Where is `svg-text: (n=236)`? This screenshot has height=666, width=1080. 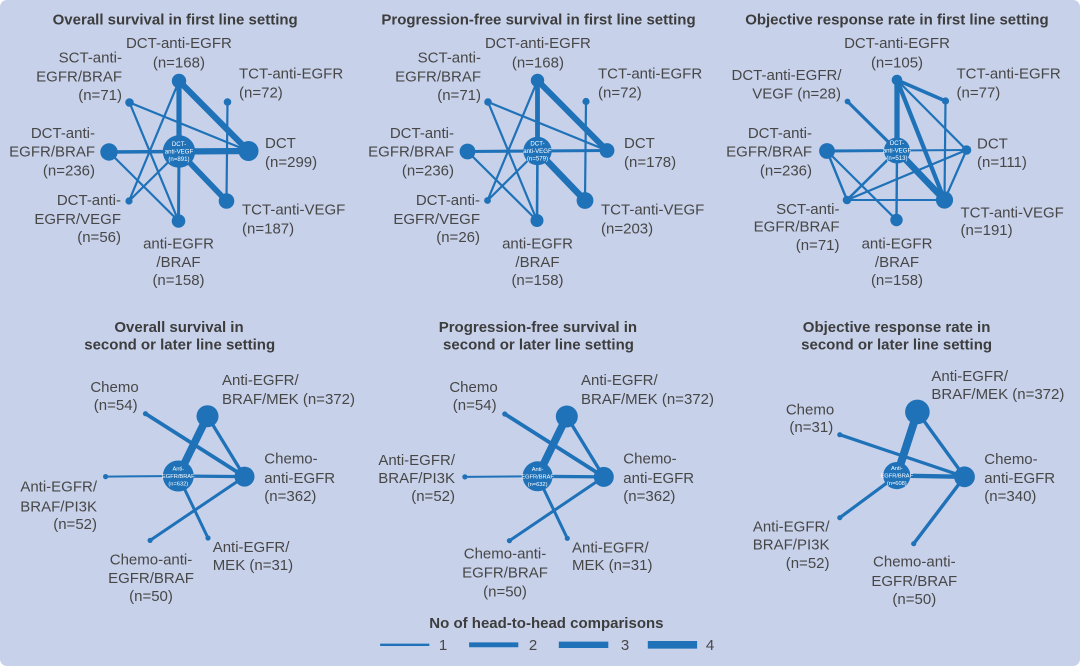
svg-text: (n=236) is located at coordinates (428, 170).